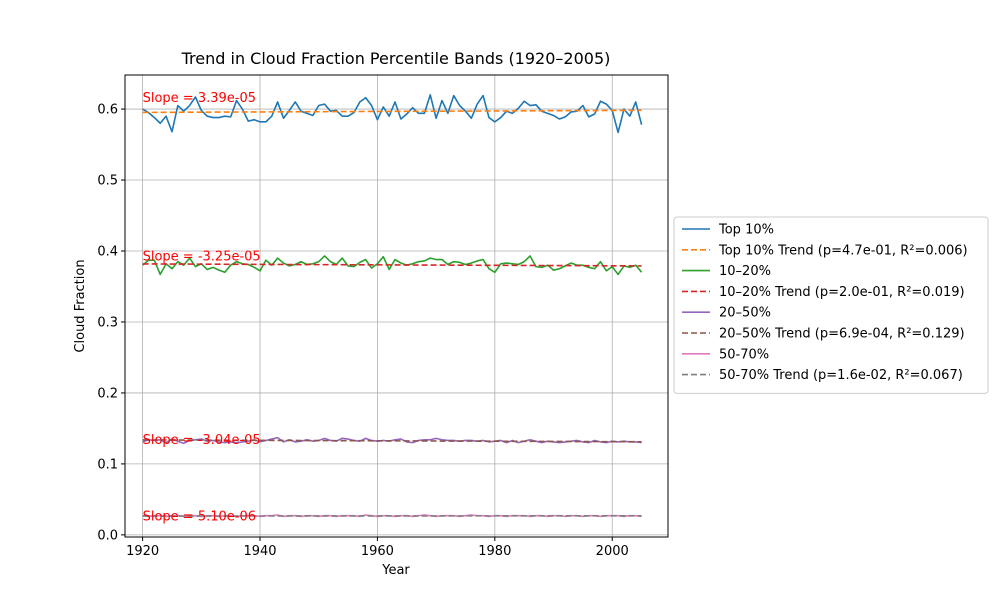 This screenshot has height=600, width=1000. I want to click on x-axis: 1920 1940 1960 1980 2000, so click(377, 548).